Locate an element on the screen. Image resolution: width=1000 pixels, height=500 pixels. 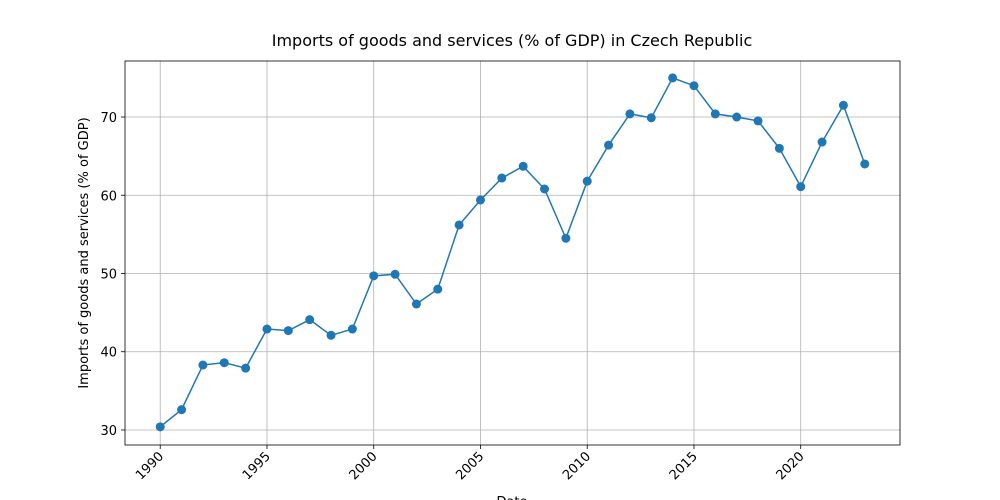
y-tick-label: 70 is located at coordinates (108, 118).